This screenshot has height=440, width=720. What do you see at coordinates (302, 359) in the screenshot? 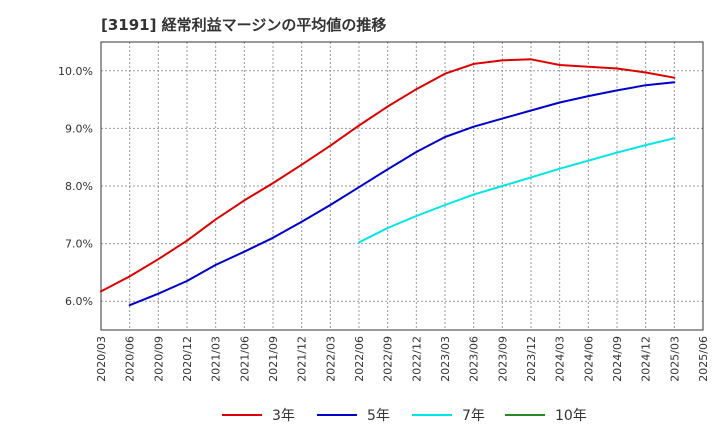
I see `x-tick-label: 2021/12` at bounding box center [302, 359].